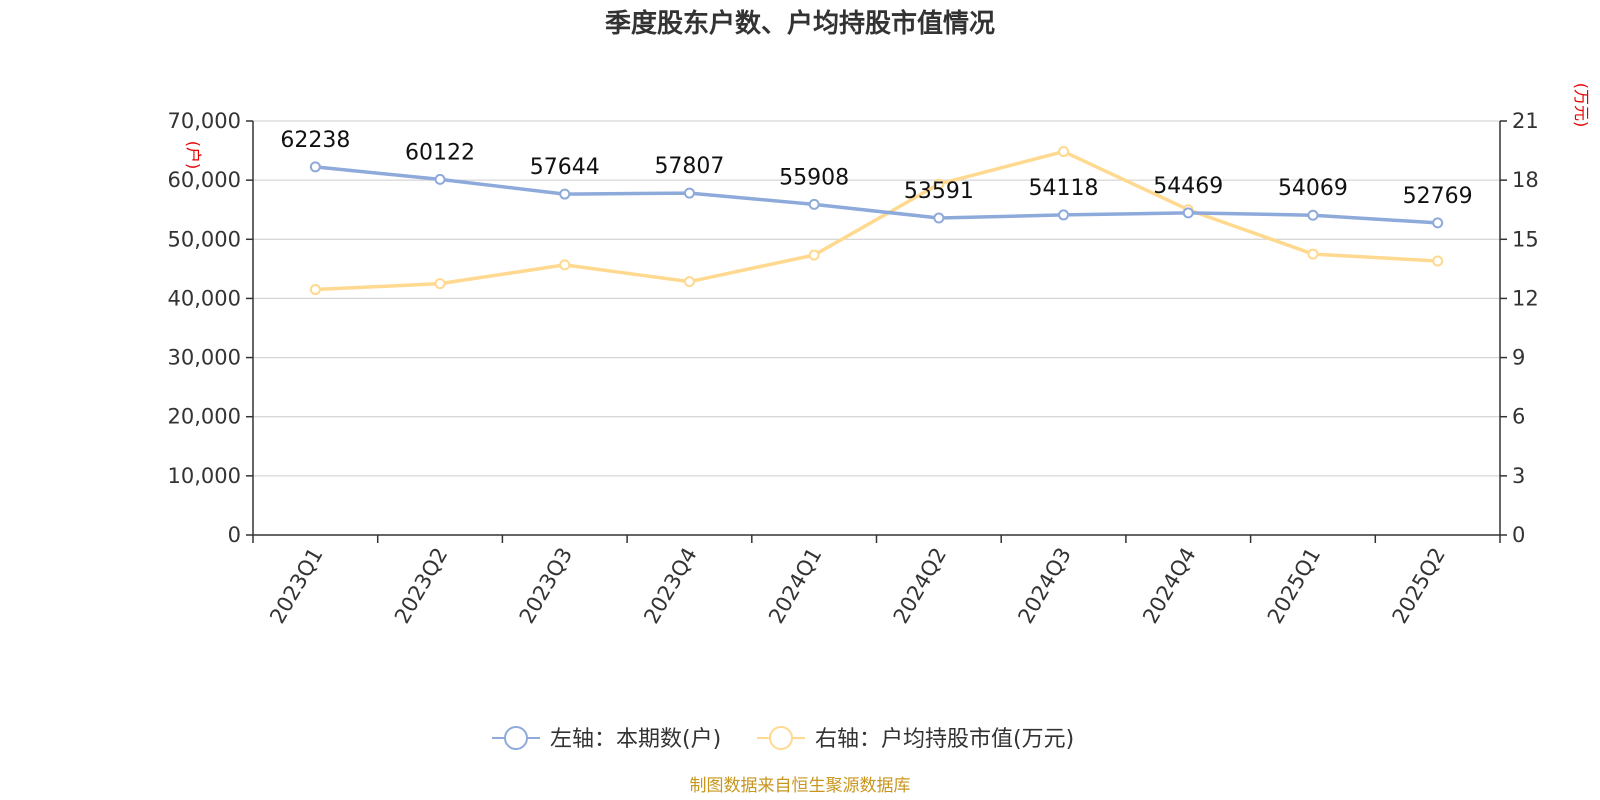 This screenshot has width=1600, height=800. I want to click on left-axis-unit: (户), so click(193, 155).